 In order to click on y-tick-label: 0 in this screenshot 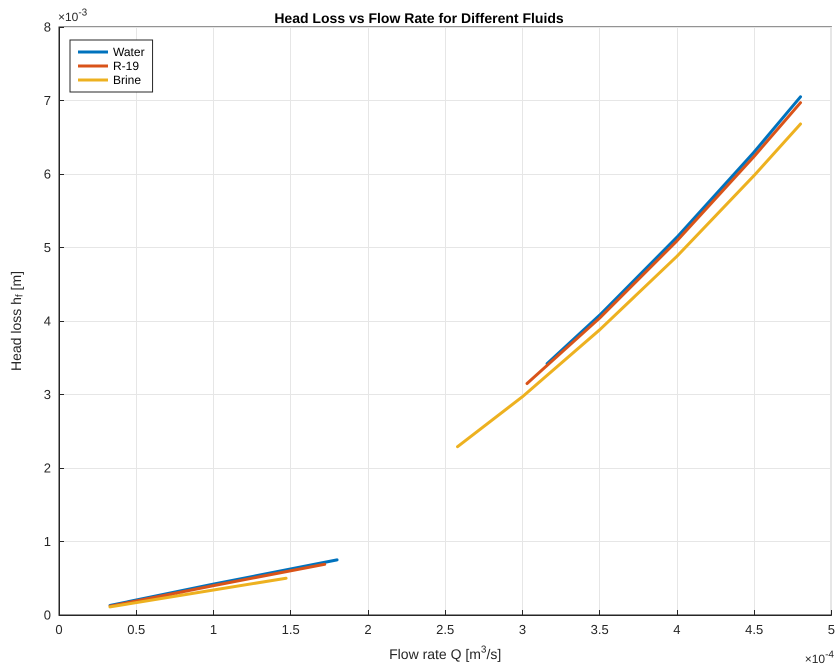, I will do `click(47, 615)`.